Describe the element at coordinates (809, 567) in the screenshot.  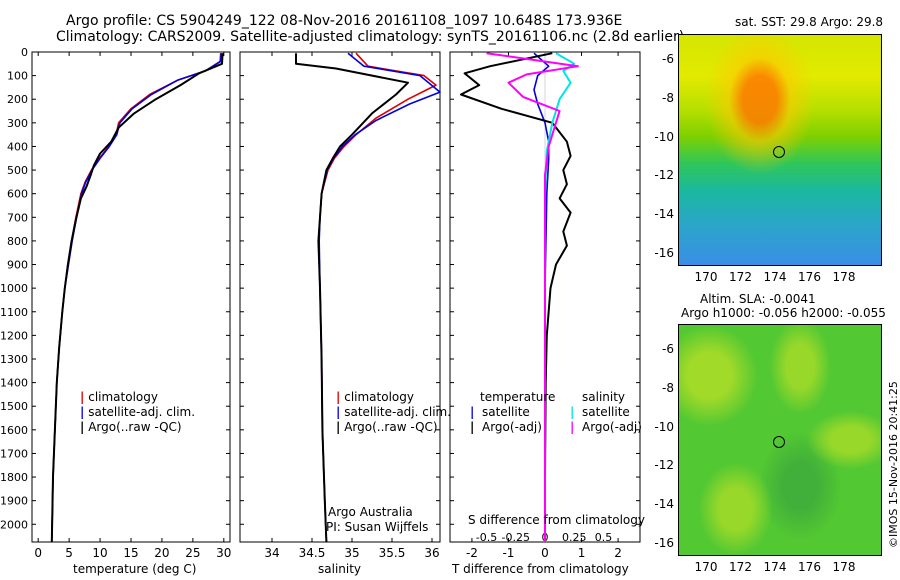
I see `sla-x-tick-label: 176` at that location.